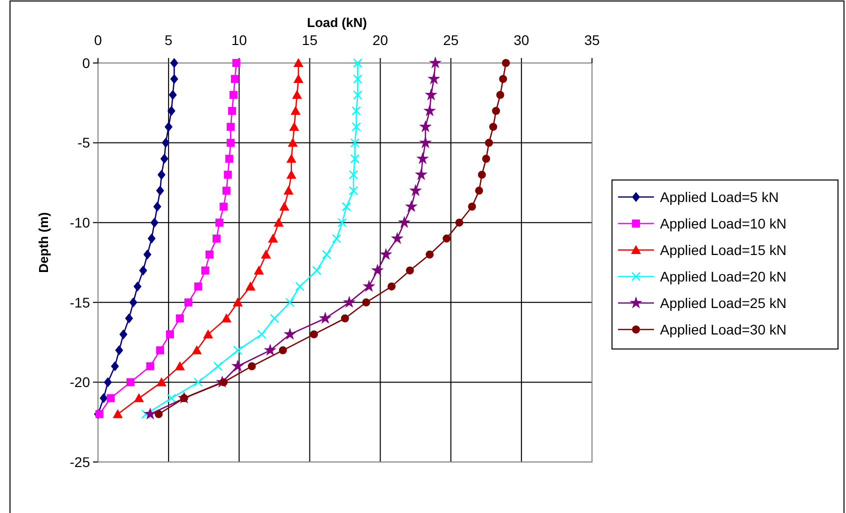  Describe the element at coordinates (80, 382) in the screenshot. I see `y-tick-label: -20` at that location.